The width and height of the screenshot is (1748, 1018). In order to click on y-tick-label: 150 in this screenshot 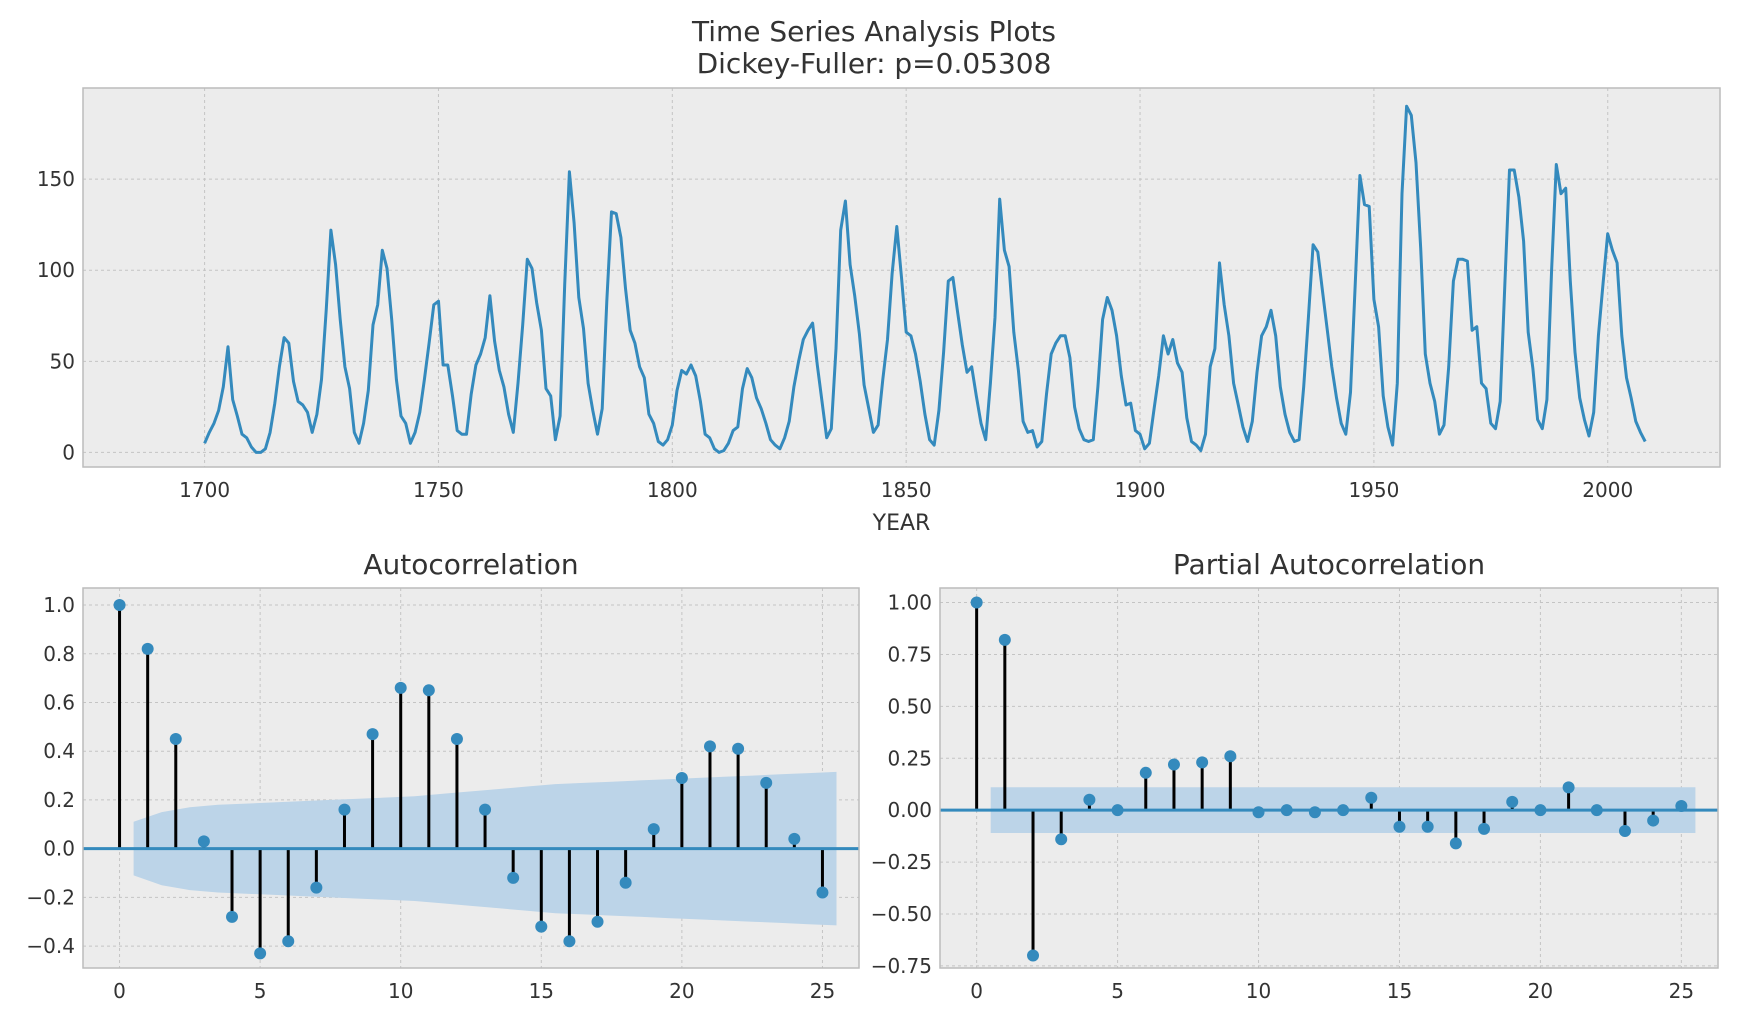, I will do `click(56, 179)`.